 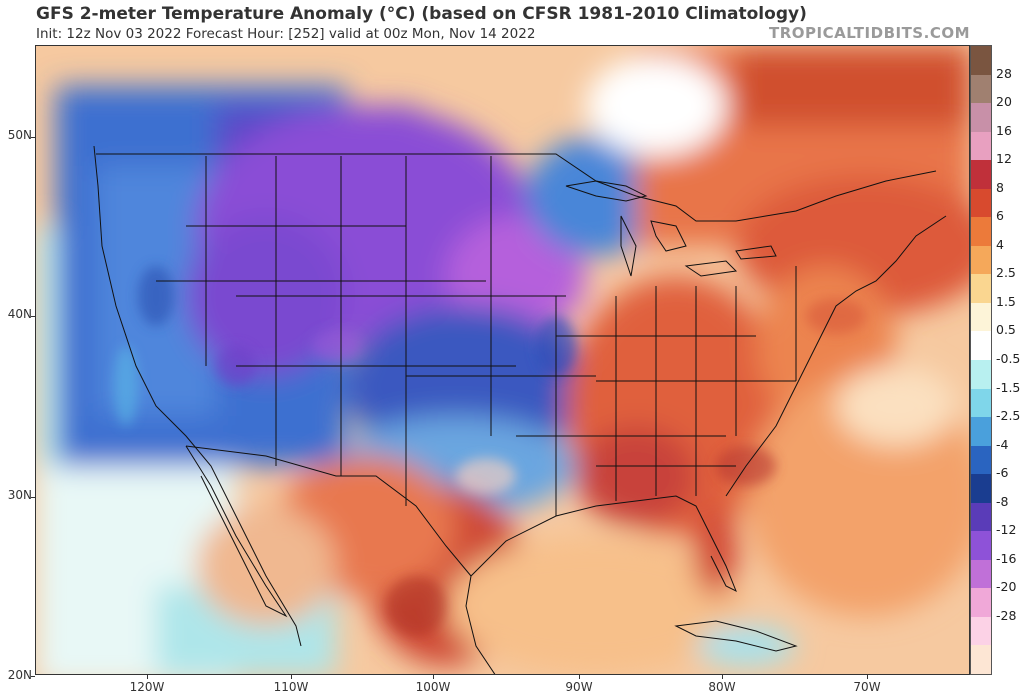 I want to click on lat-label-20n: 20N, so click(x=19, y=675).